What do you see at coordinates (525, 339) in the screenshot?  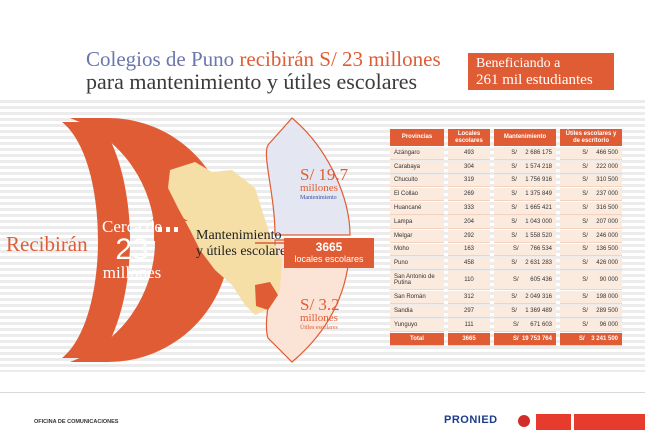 I see `total-mant-cell: S/ 19 753 764` at bounding box center [525, 339].